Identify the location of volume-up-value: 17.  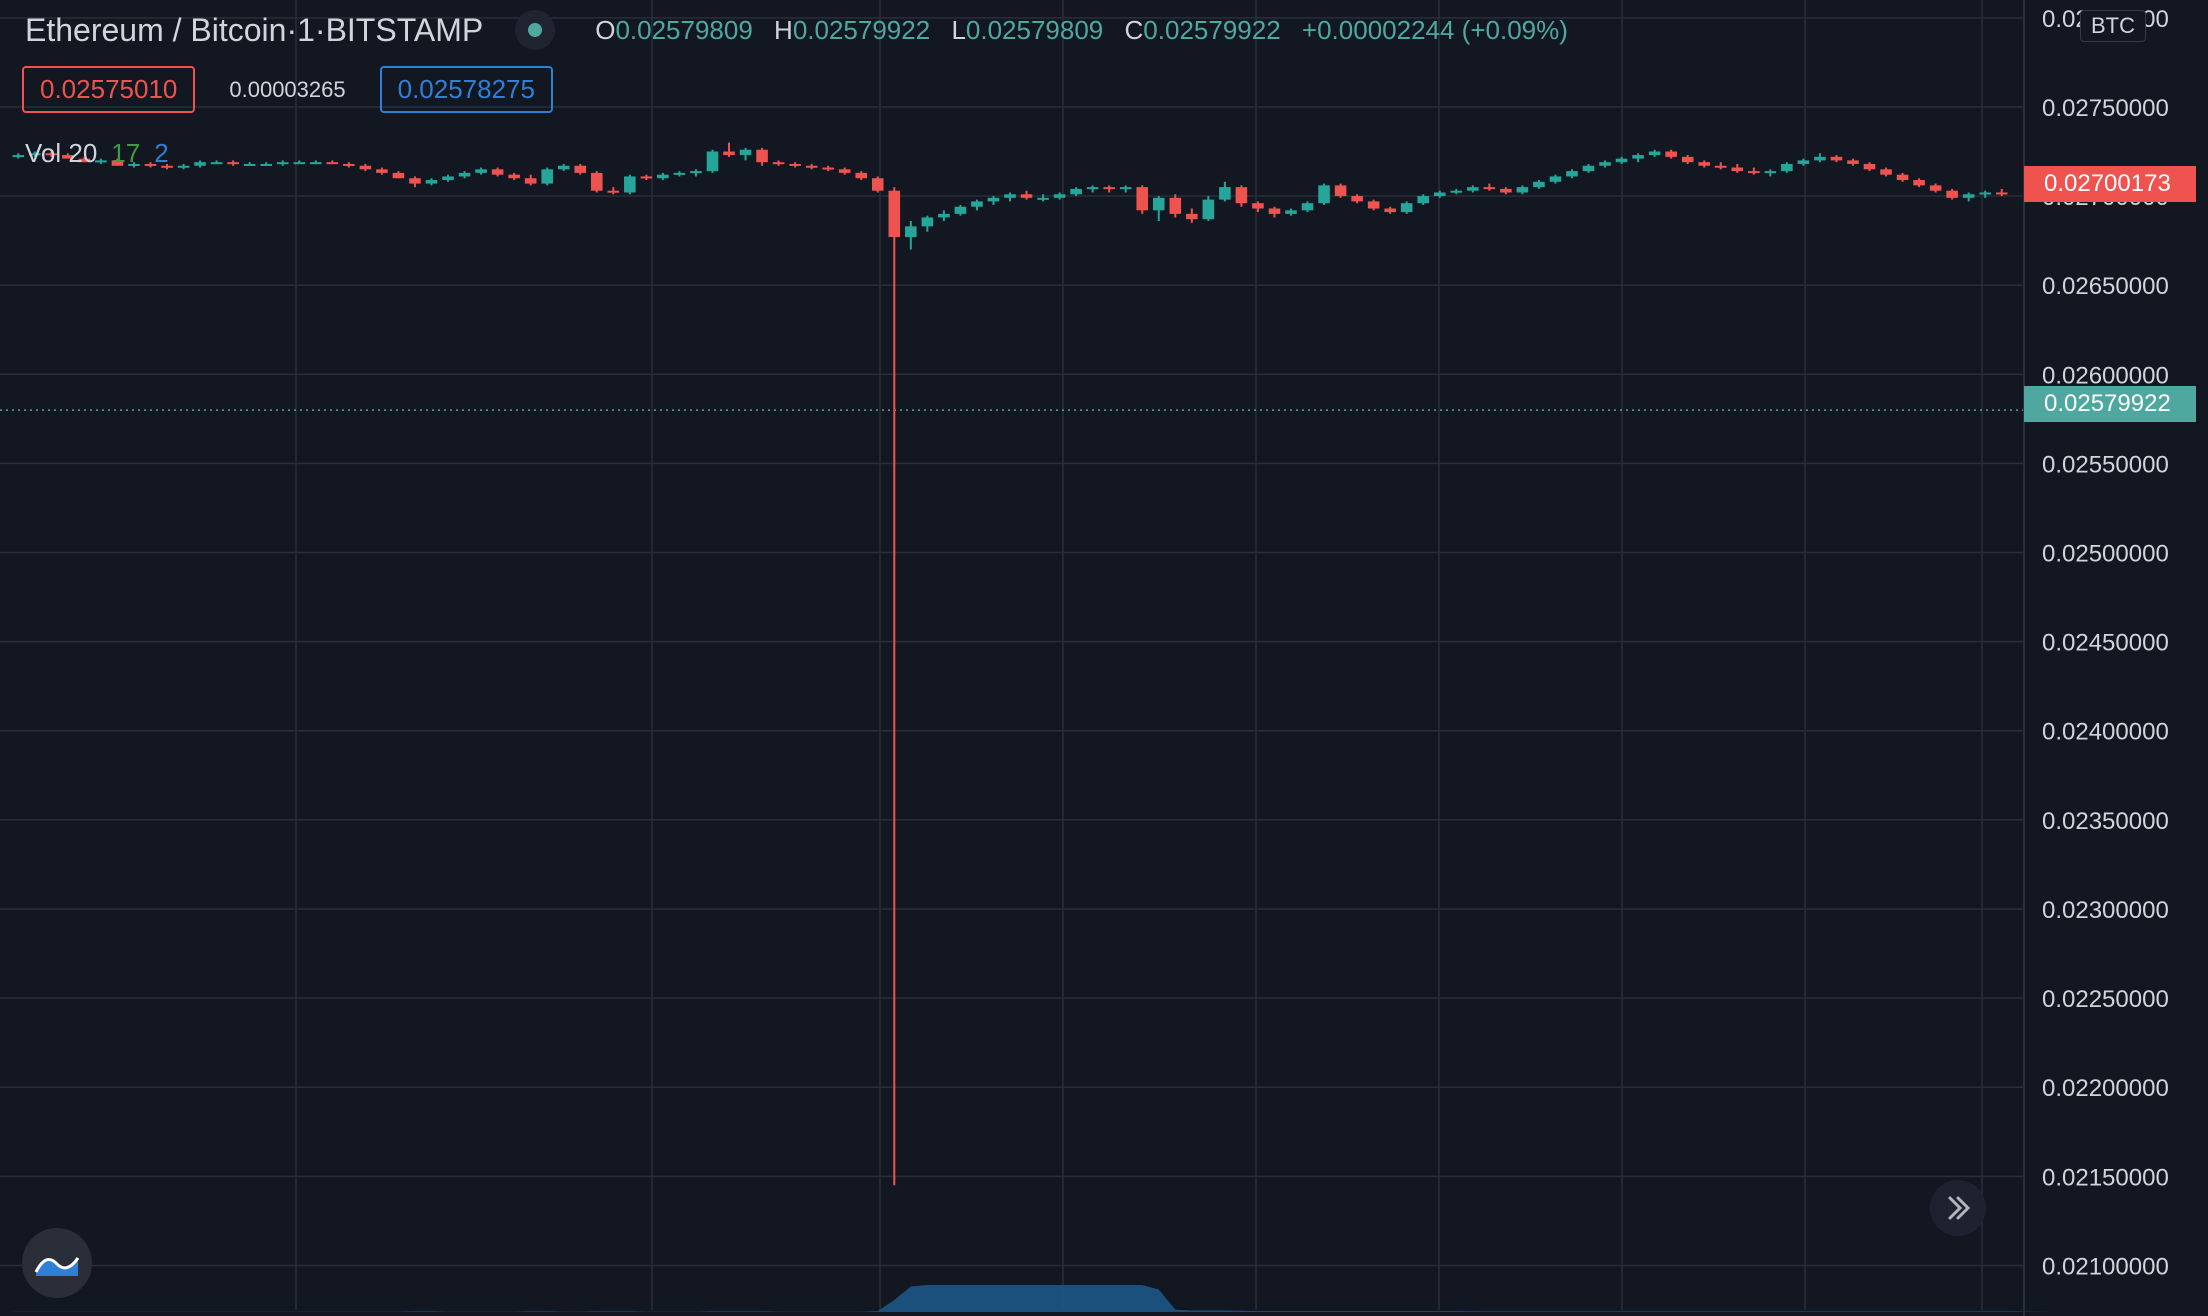
(126, 153).